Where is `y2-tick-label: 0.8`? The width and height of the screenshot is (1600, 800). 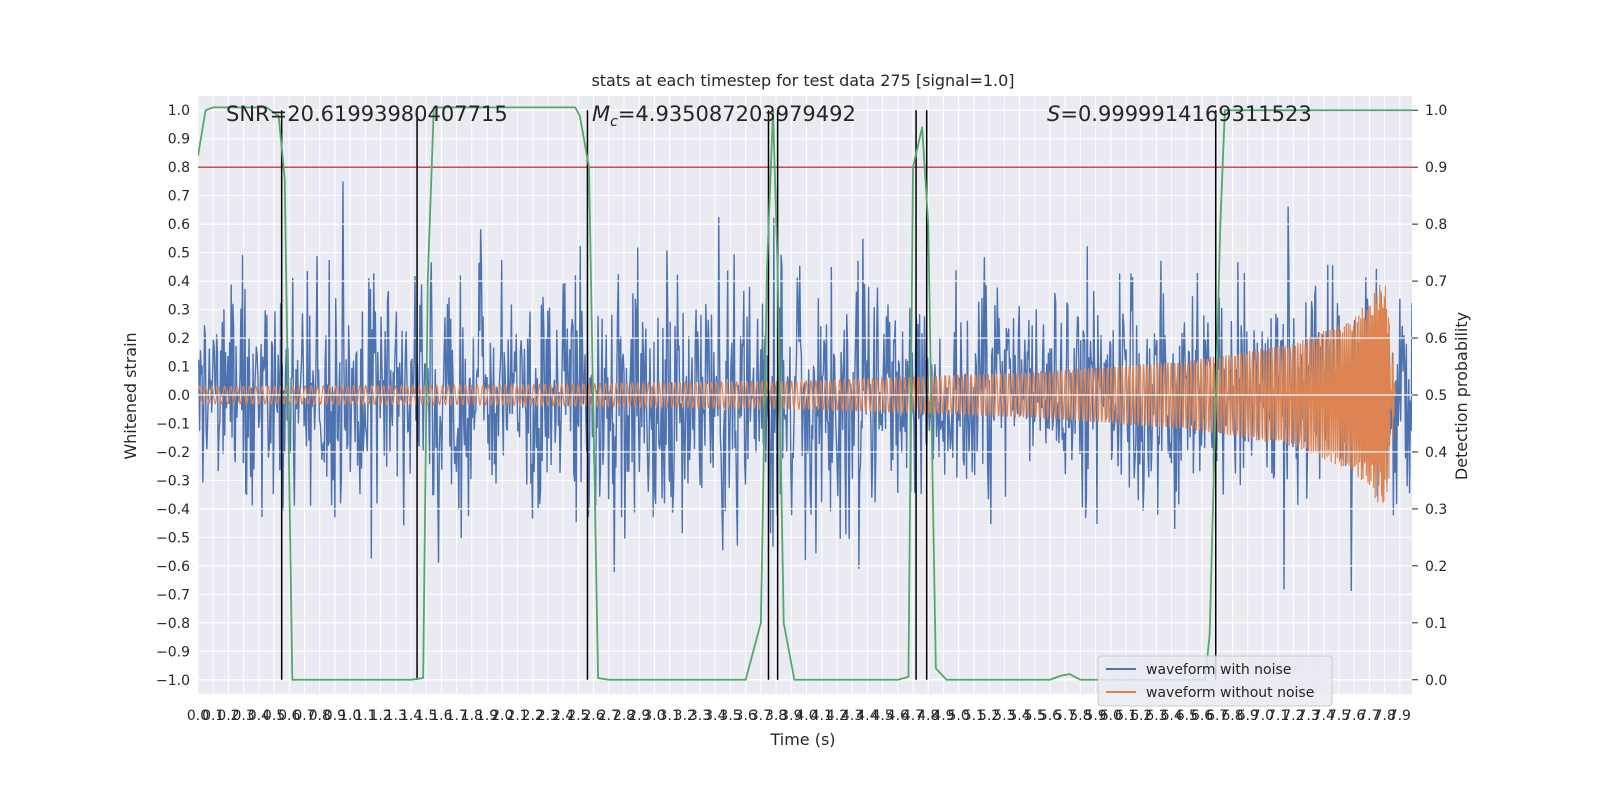
y2-tick-label: 0.8 is located at coordinates (1436, 225).